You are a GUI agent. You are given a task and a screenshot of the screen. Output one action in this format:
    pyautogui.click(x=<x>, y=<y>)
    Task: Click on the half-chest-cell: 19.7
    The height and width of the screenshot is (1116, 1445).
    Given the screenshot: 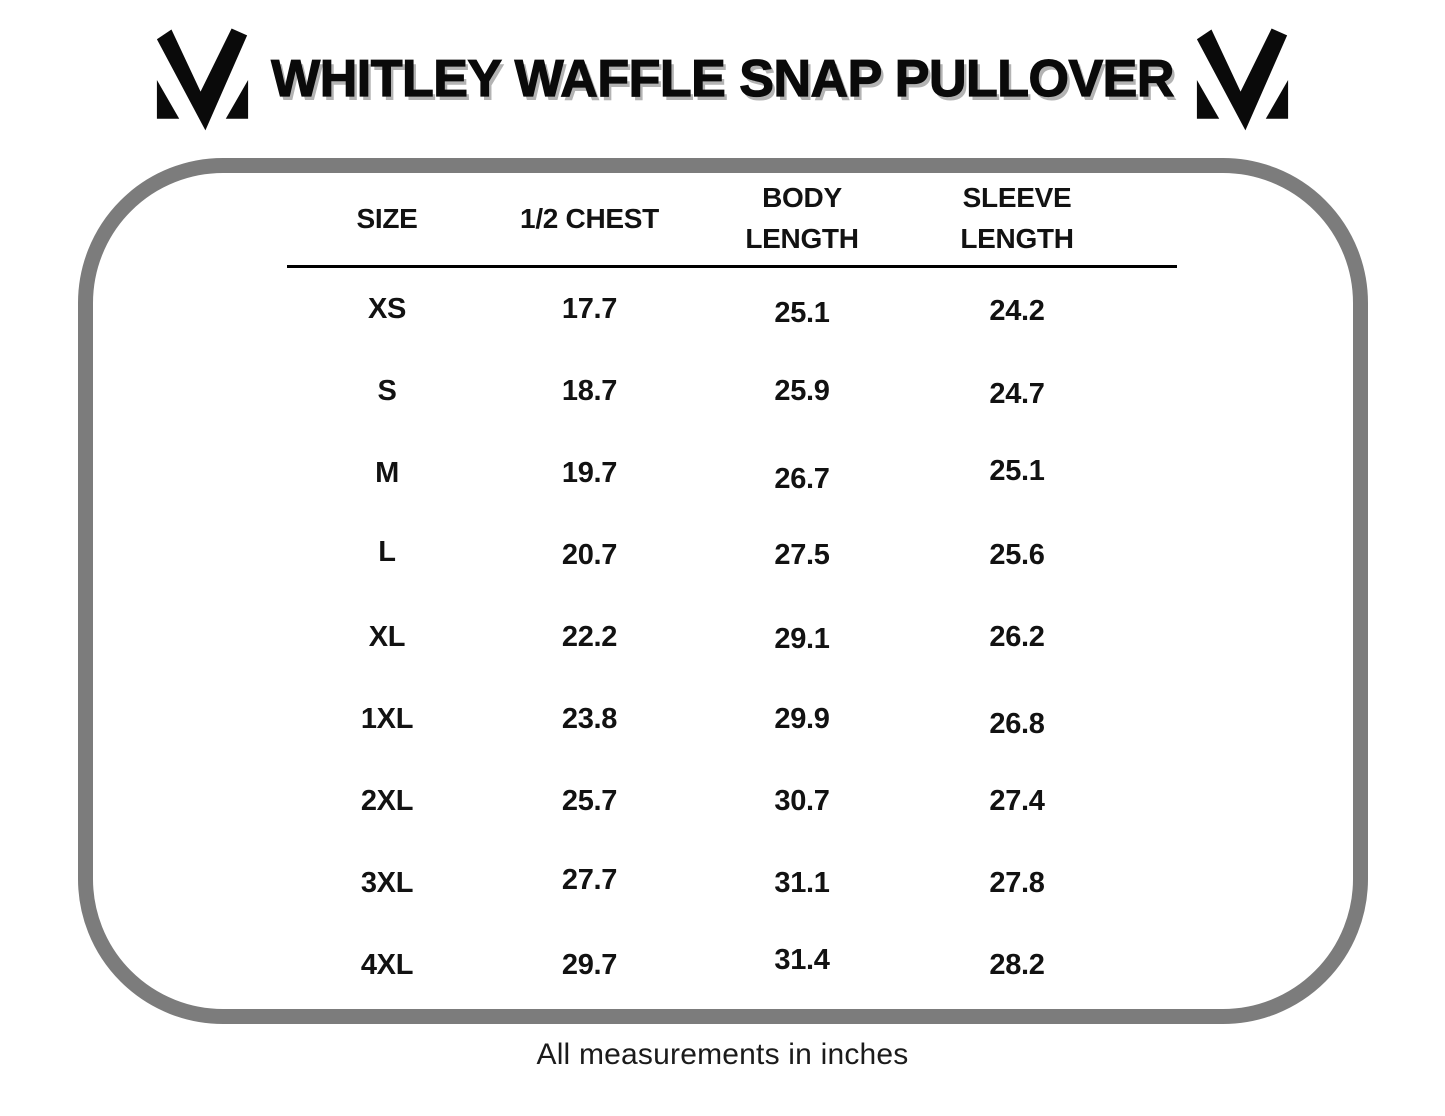 What is the action you would take?
    pyautogui.click(x=589, y=472)
    